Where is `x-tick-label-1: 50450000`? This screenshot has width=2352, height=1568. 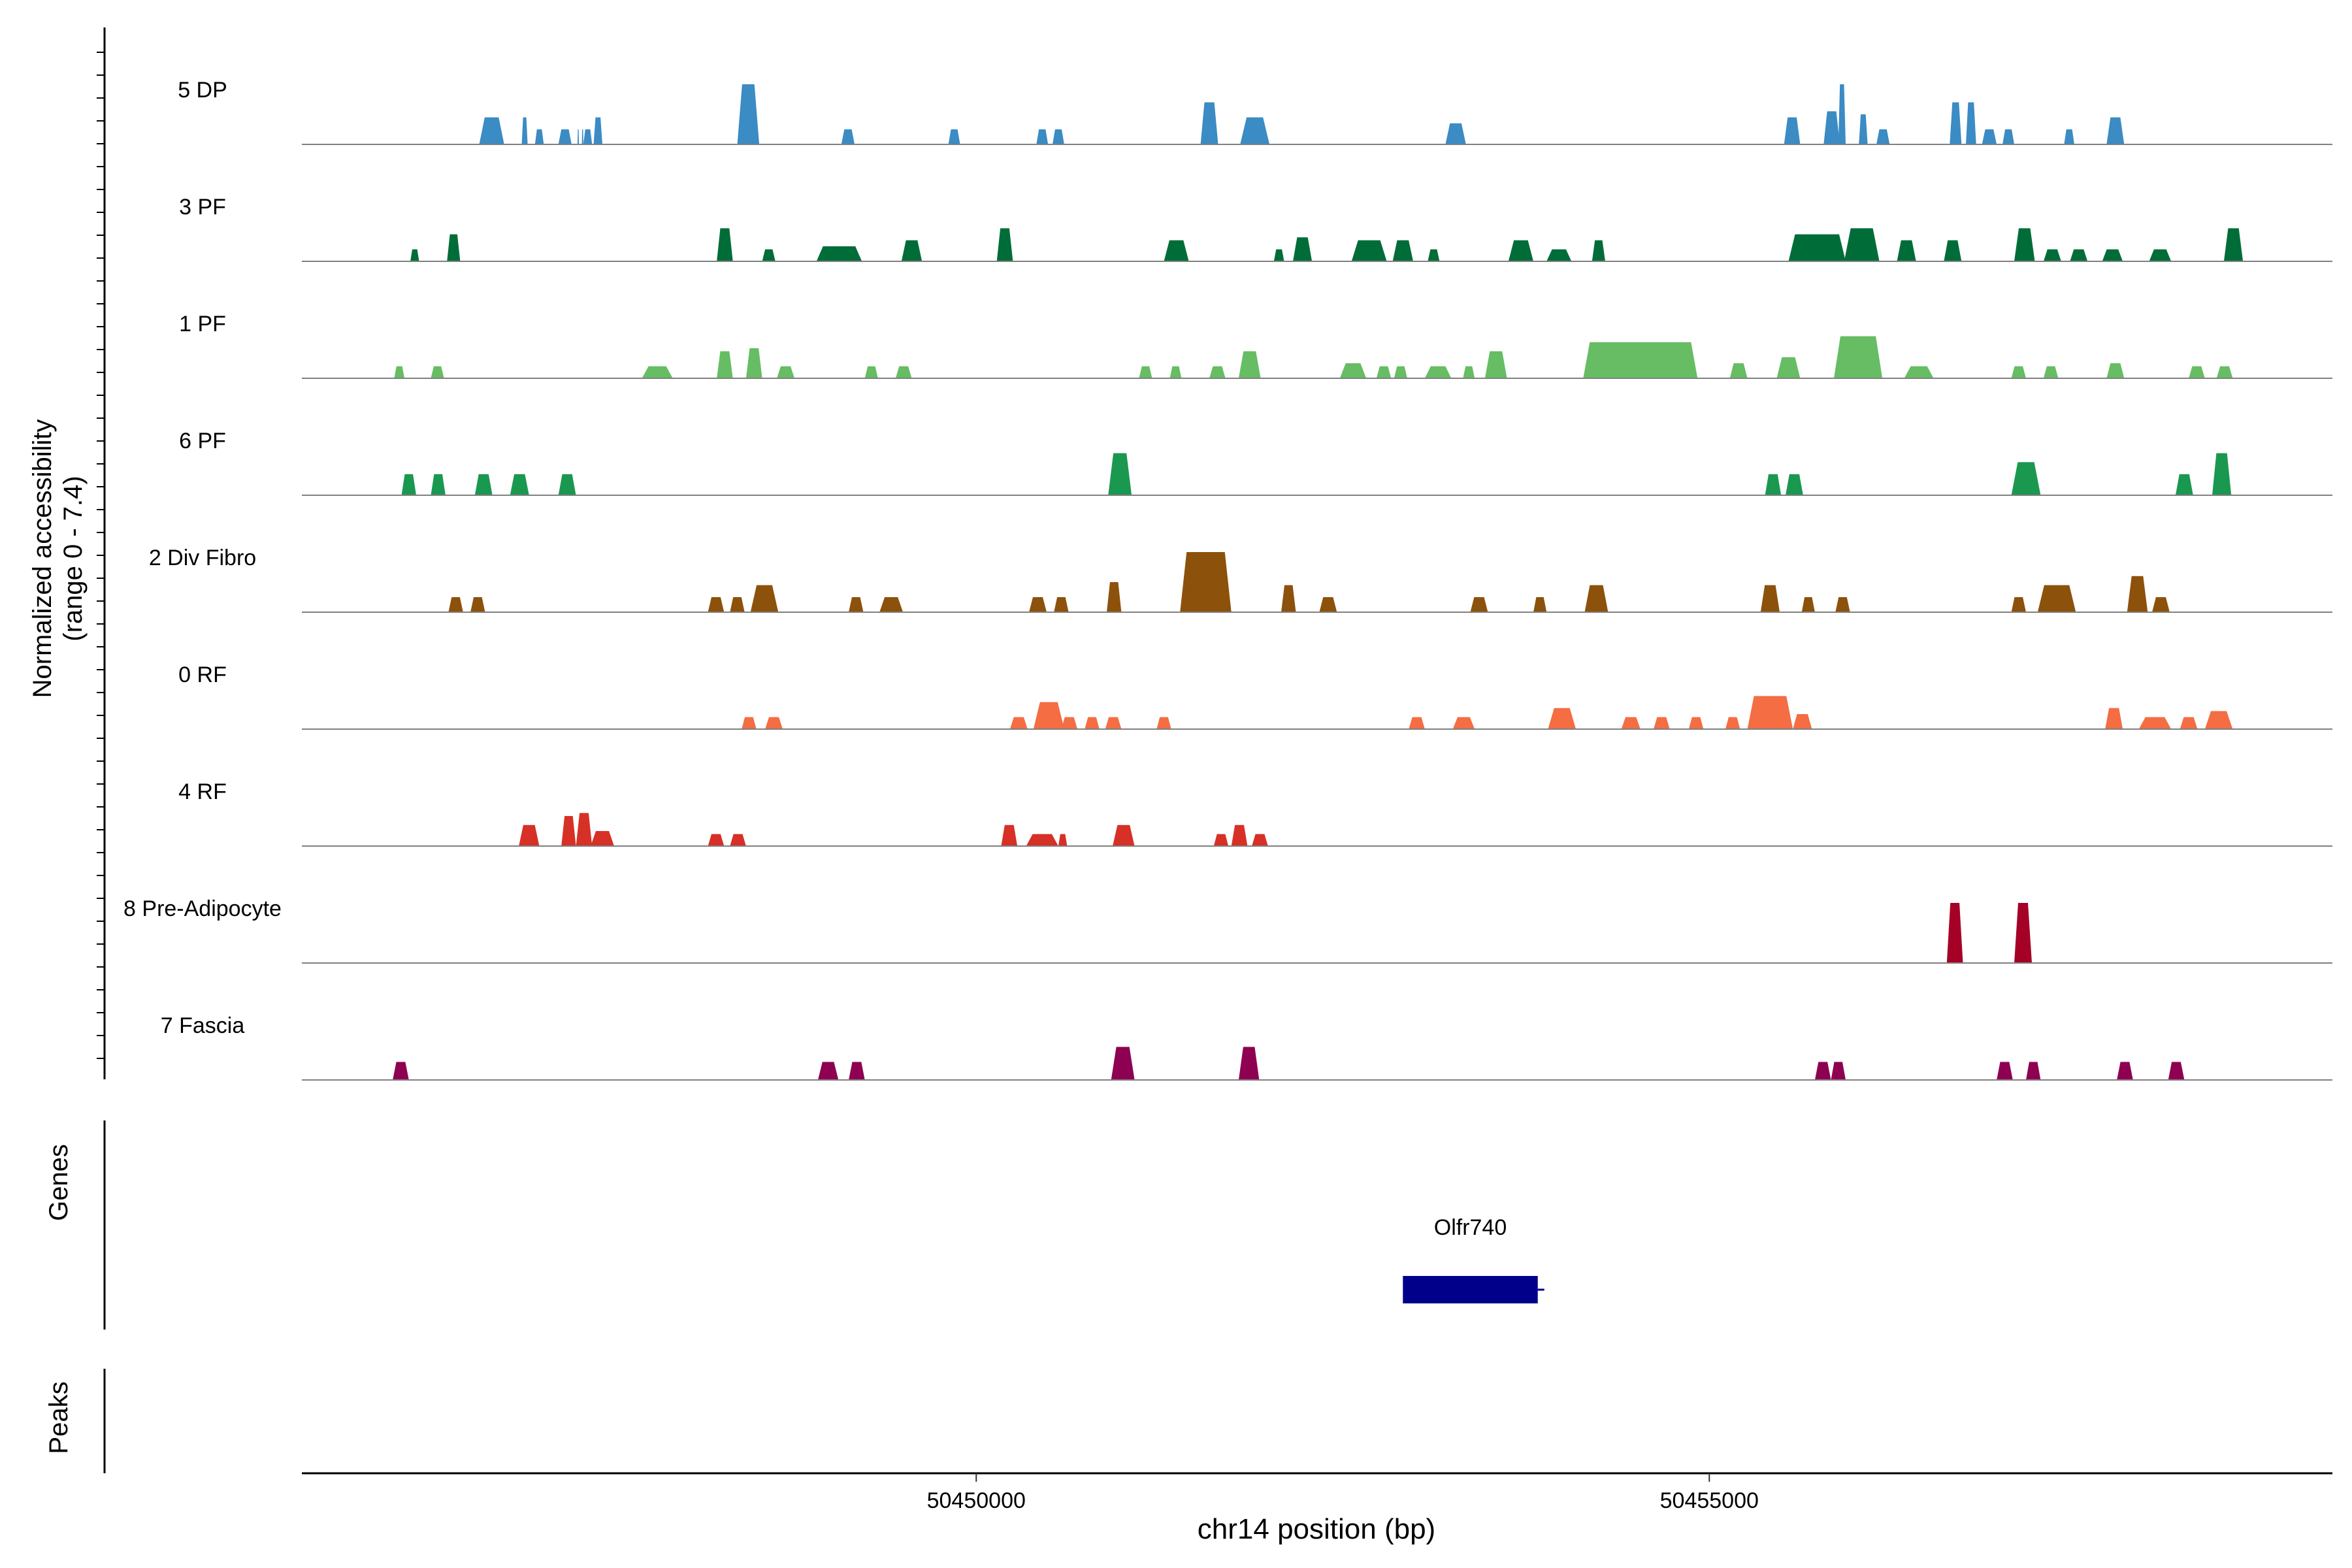 x-tick-label-1: 50450000 is located at coordinates (976, 1500).